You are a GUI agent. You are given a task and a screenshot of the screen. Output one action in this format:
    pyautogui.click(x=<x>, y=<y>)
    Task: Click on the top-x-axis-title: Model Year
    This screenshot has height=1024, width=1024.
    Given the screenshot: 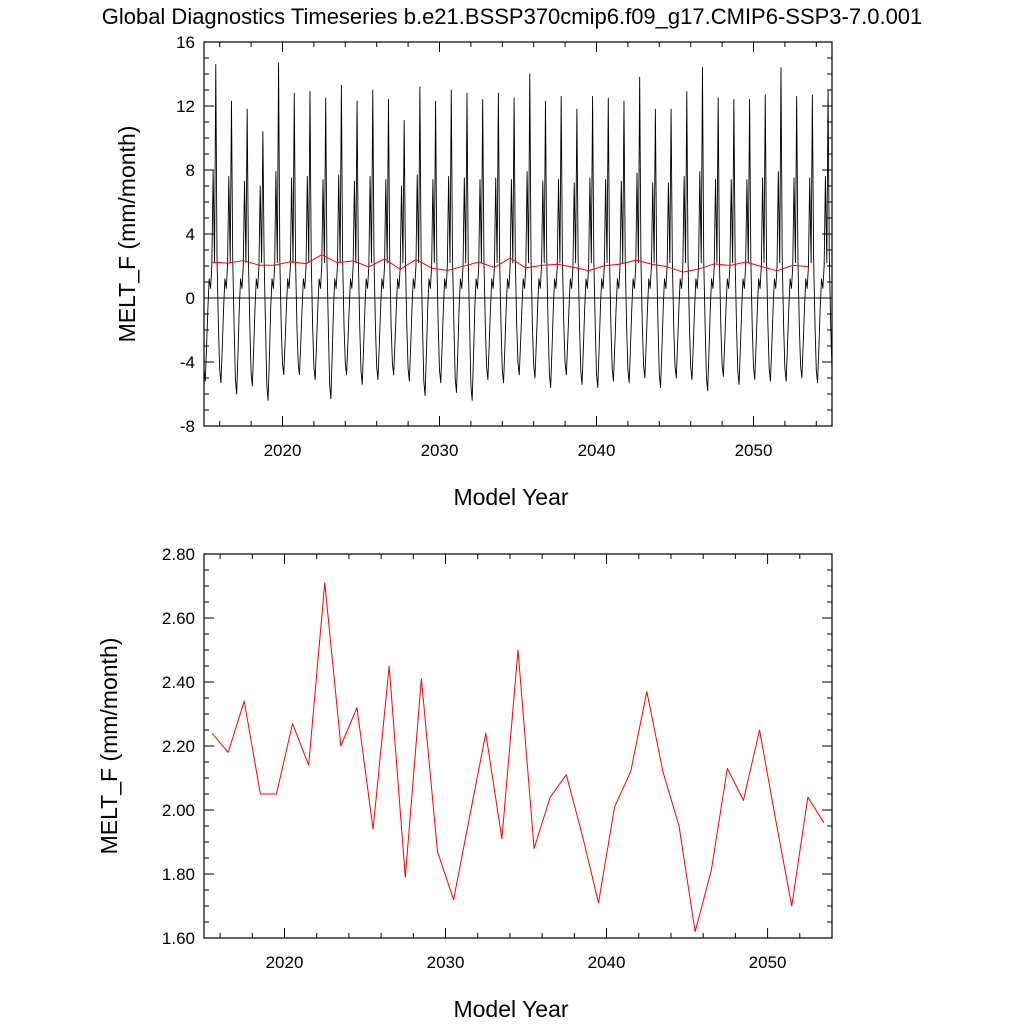 What is the action you would take?
    pyautogui.click(x=510, y=497)
    